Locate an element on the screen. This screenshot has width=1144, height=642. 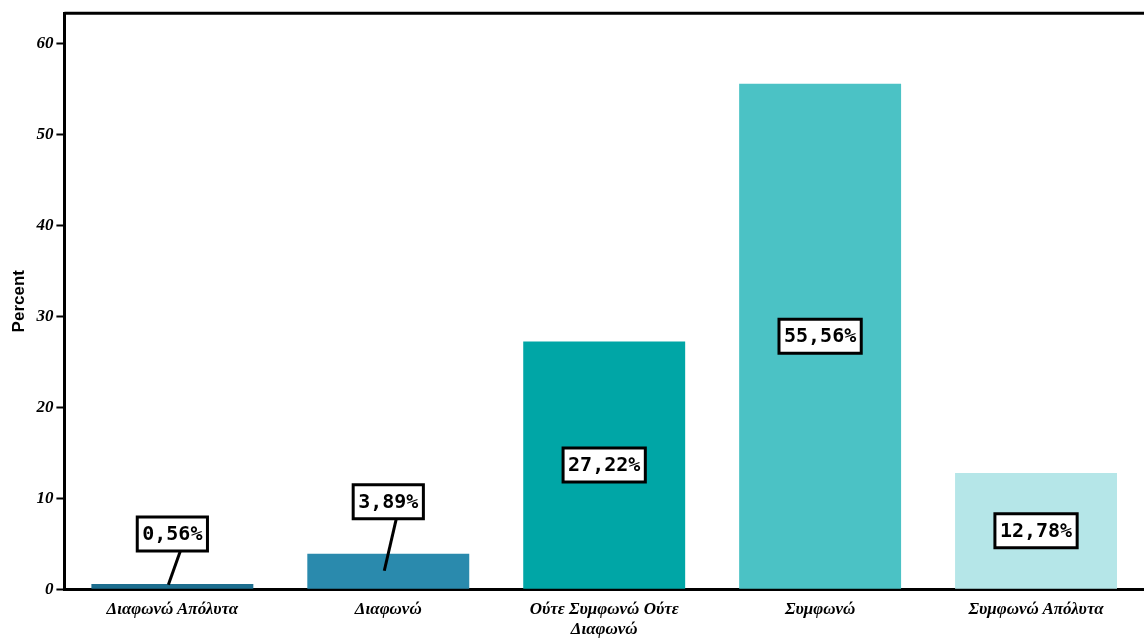
y-axis-title: Percent is located at coordinates (18, 301).